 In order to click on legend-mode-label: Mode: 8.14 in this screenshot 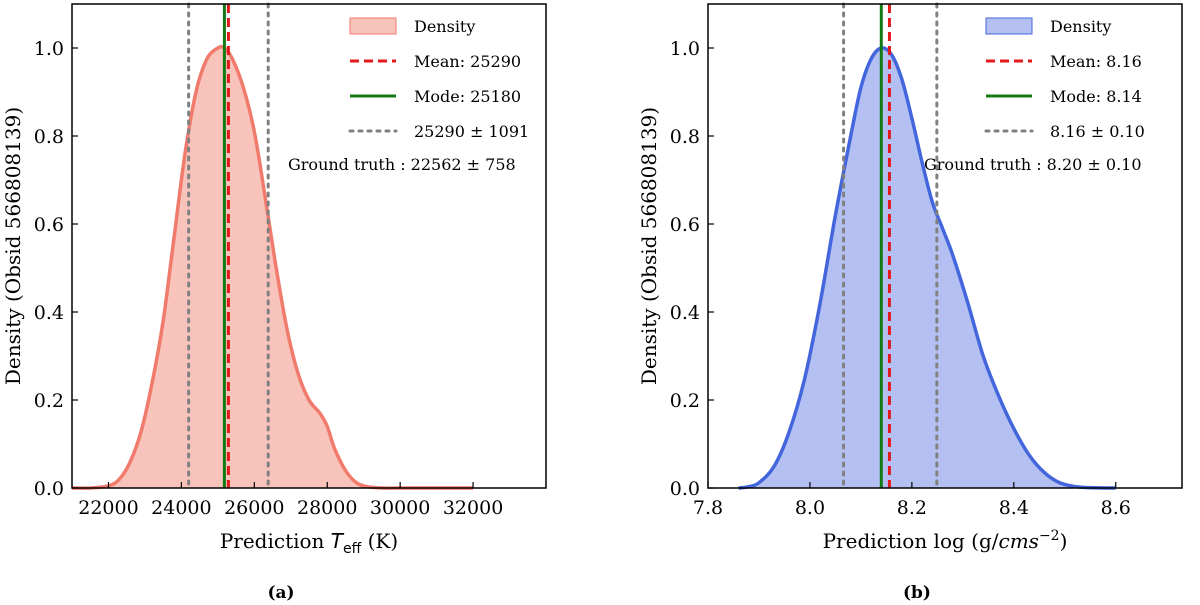, I will do `click(1096, 96)`.